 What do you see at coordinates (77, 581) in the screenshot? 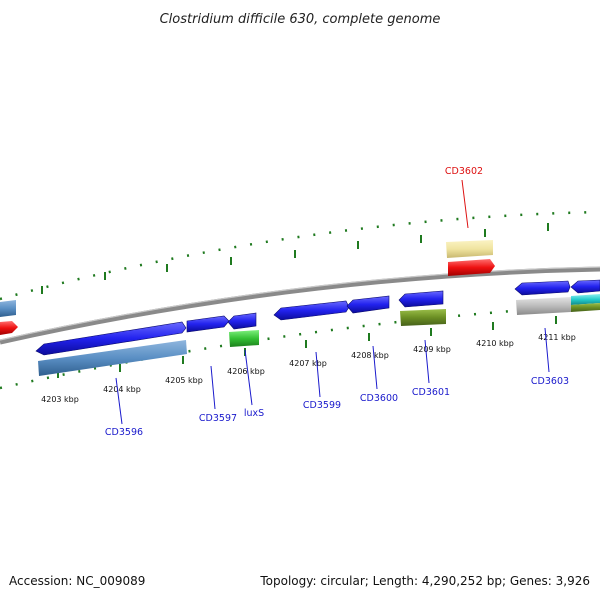
I see `accession-text: Accession: NC_009089` at bounding box center [77, 581].